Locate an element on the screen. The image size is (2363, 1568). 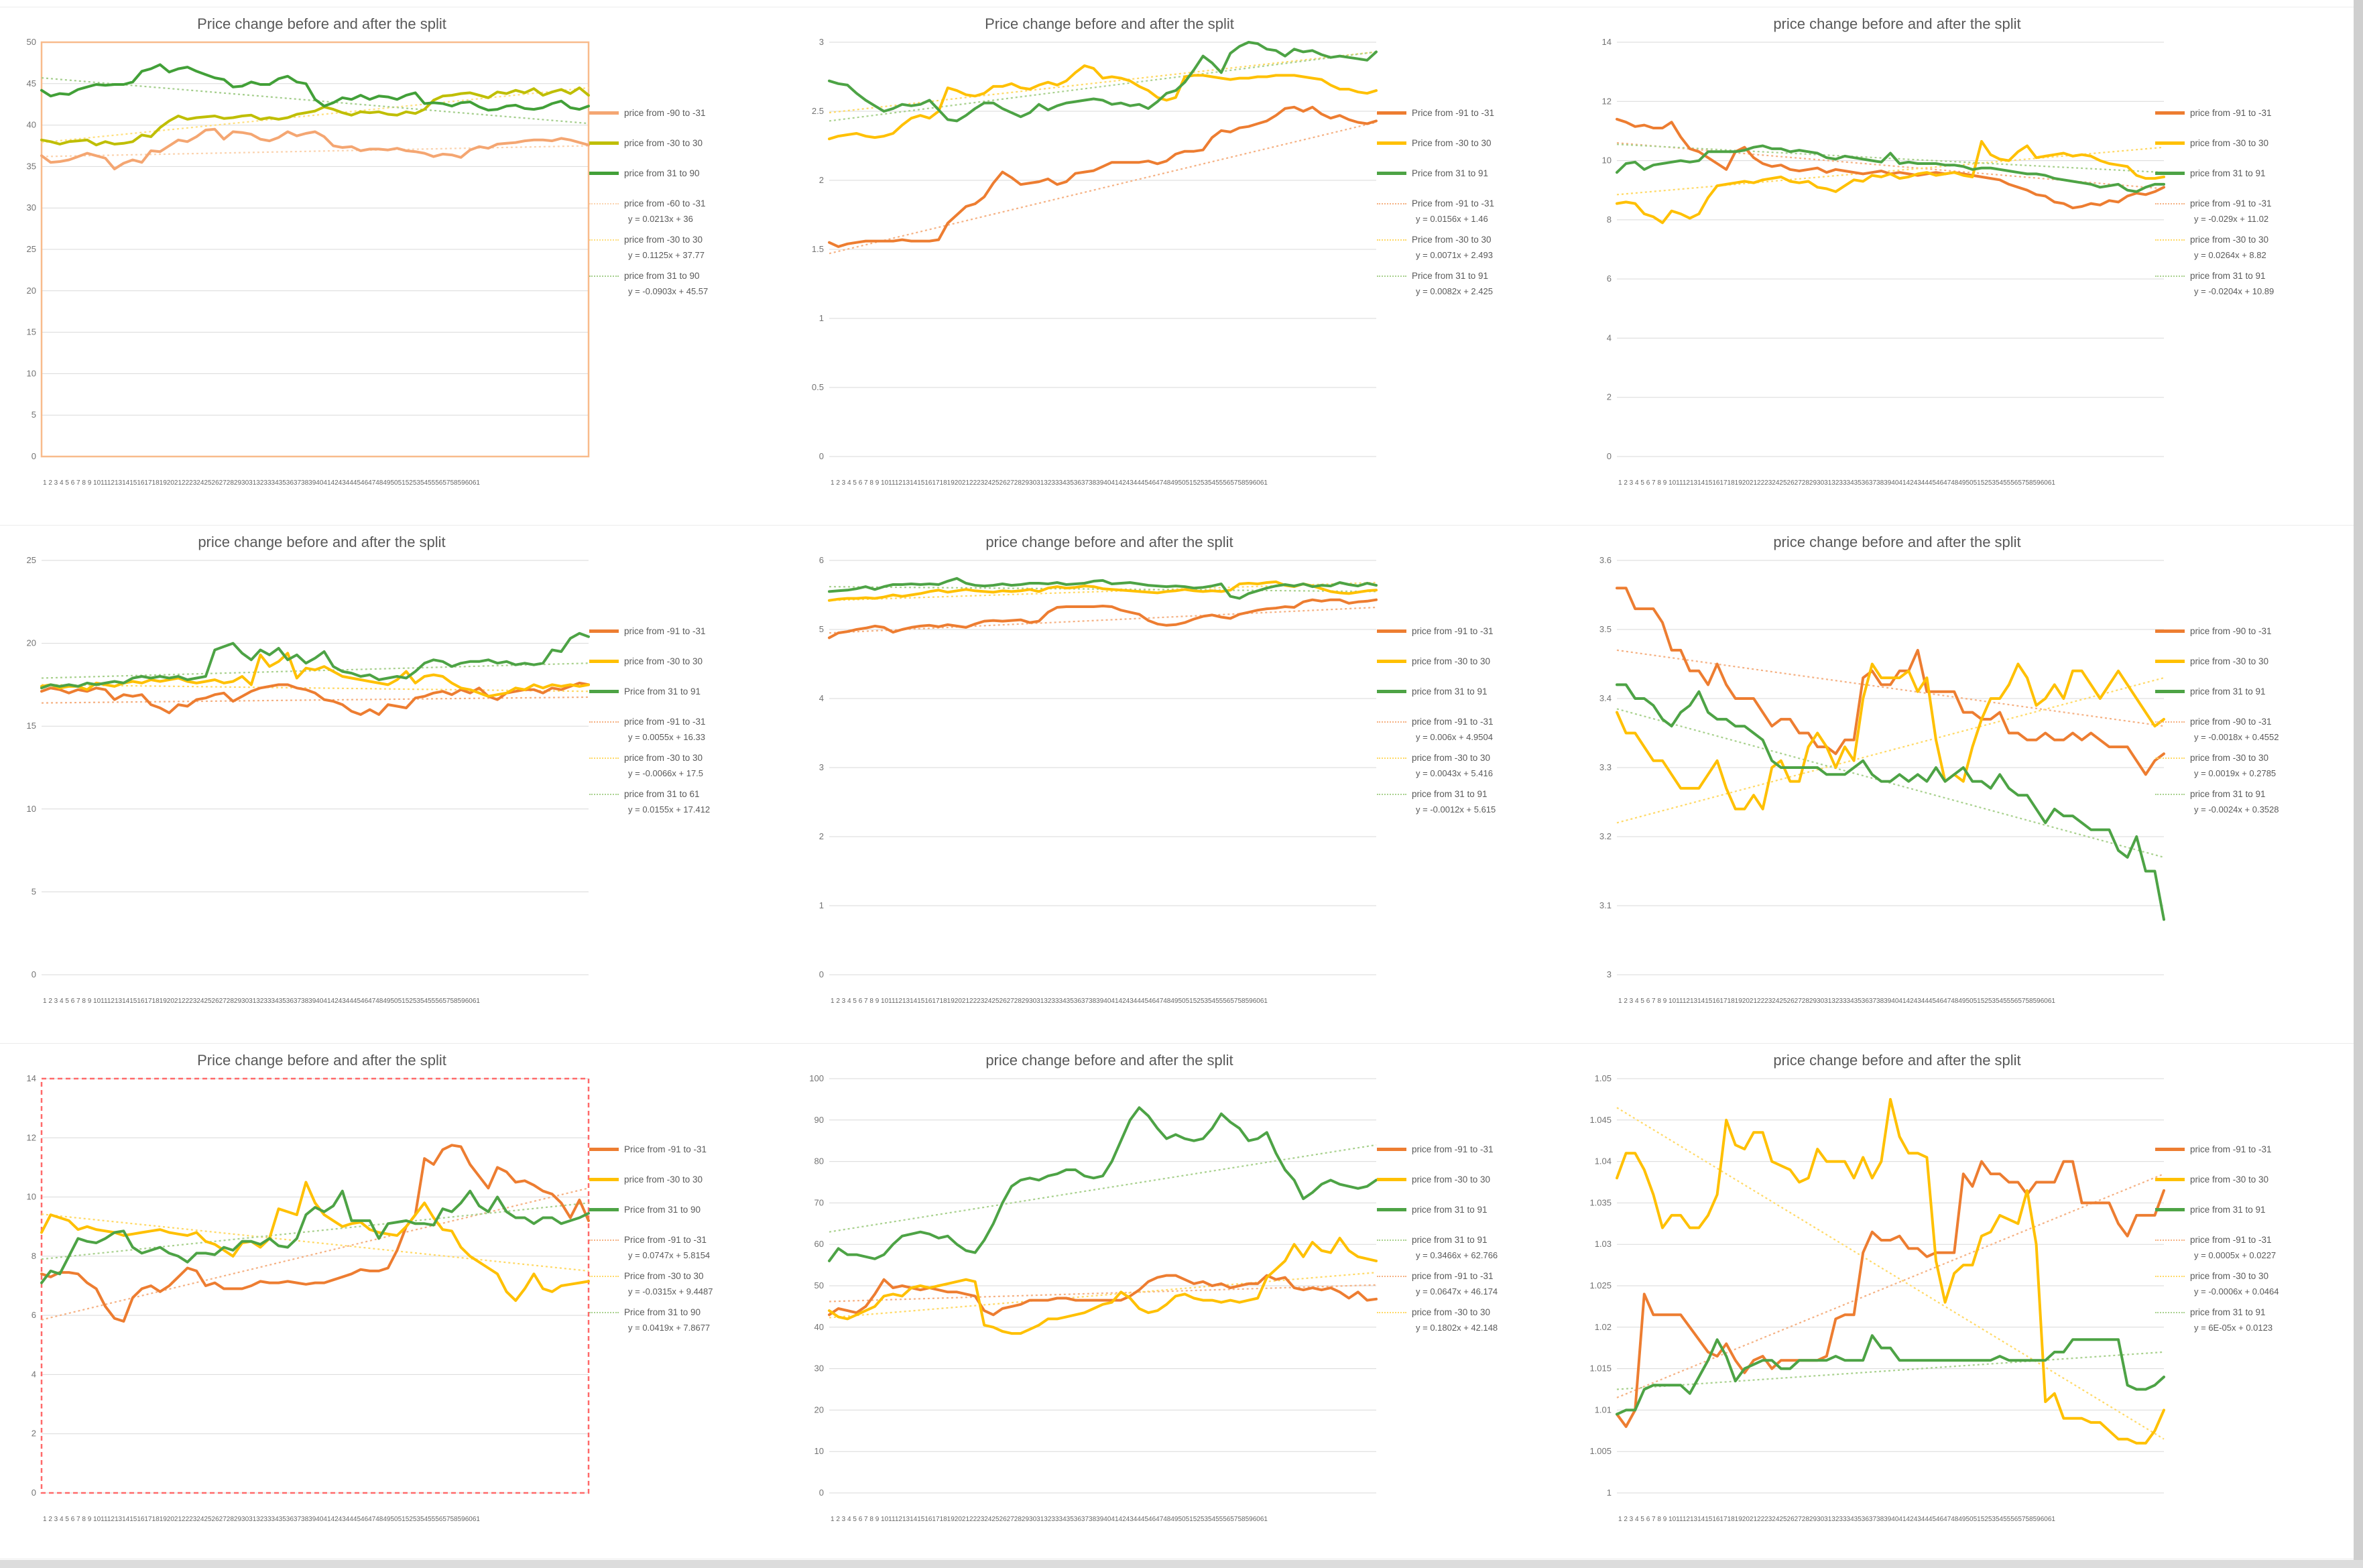
chart-title: price change before and after the split is located at coordinates (1897, 24).